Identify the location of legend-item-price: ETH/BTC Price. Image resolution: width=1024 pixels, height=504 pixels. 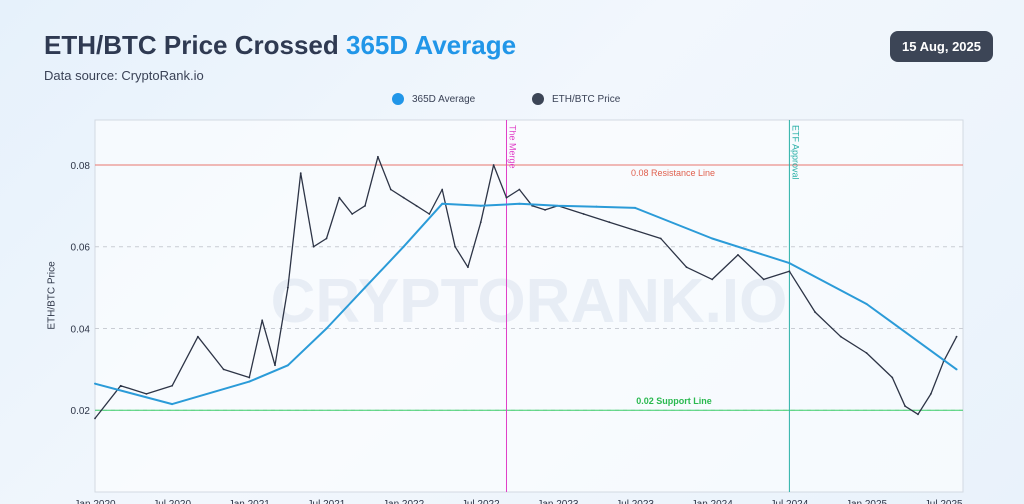
(576, 99).